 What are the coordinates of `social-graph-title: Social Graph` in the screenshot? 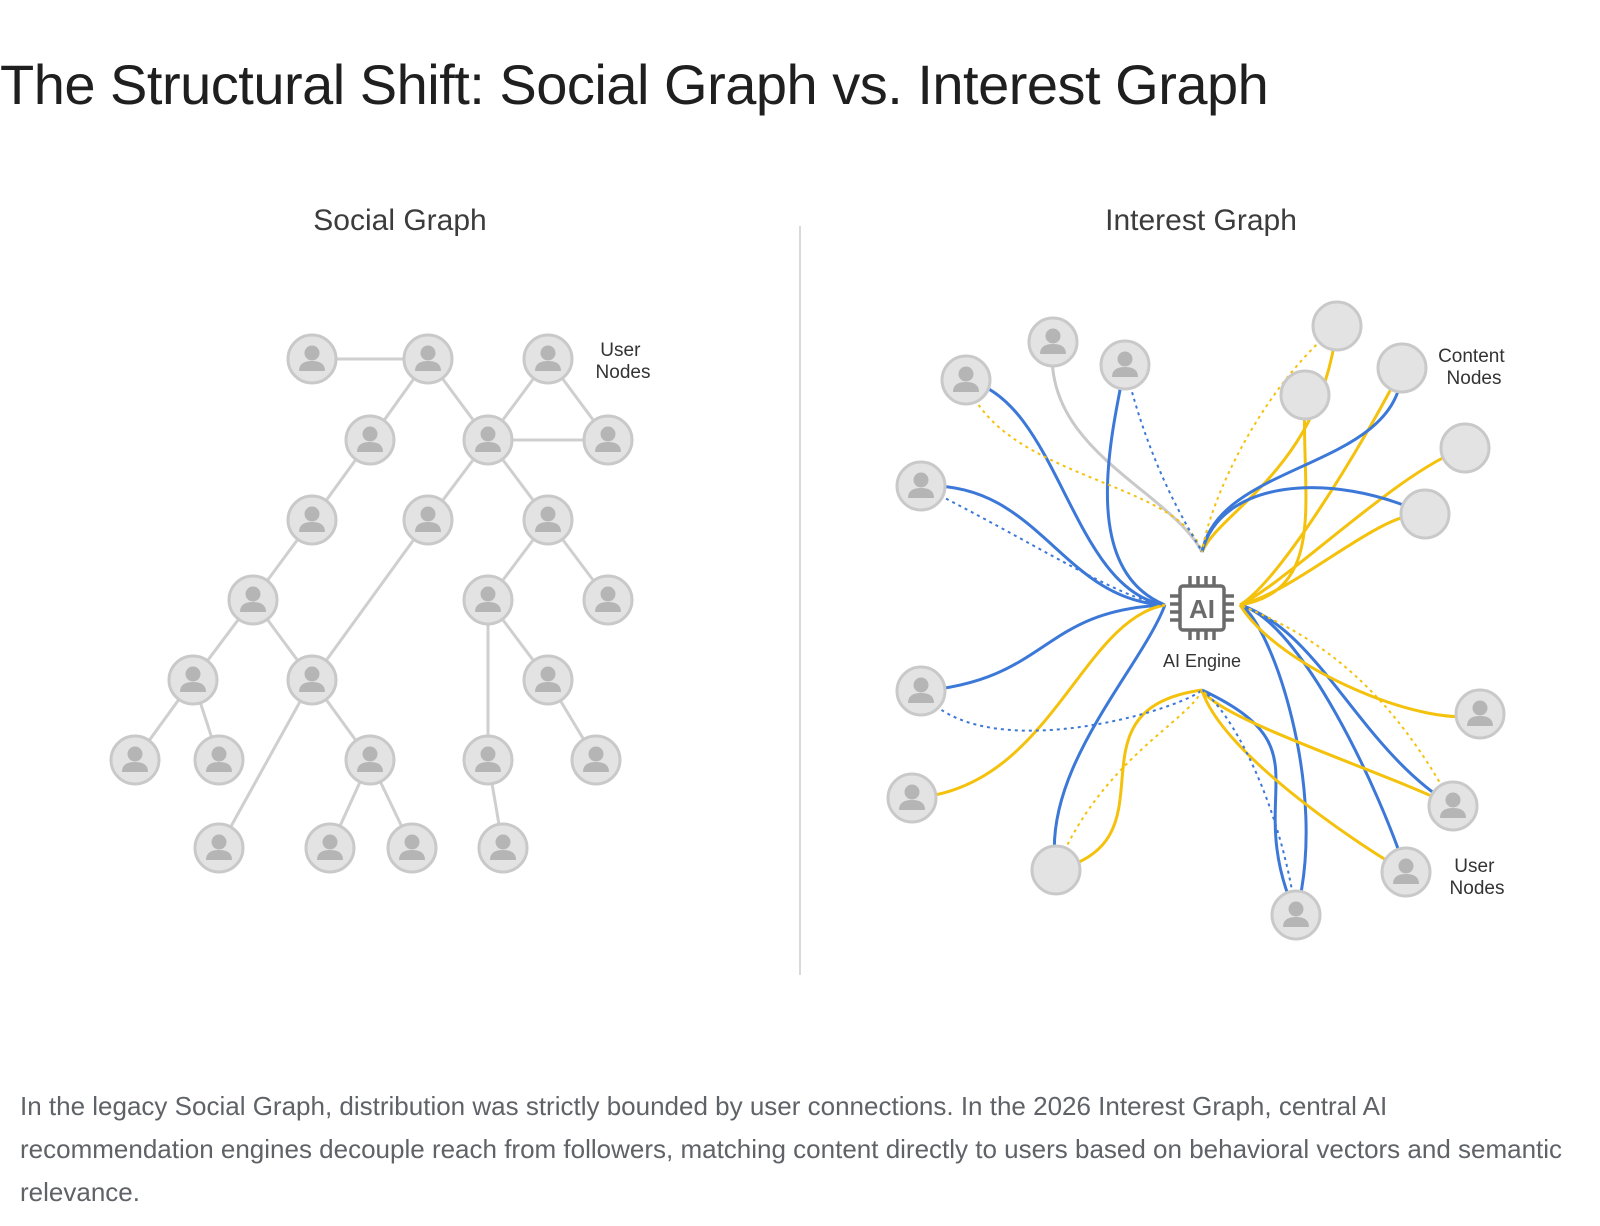 It's located at (399, 220).